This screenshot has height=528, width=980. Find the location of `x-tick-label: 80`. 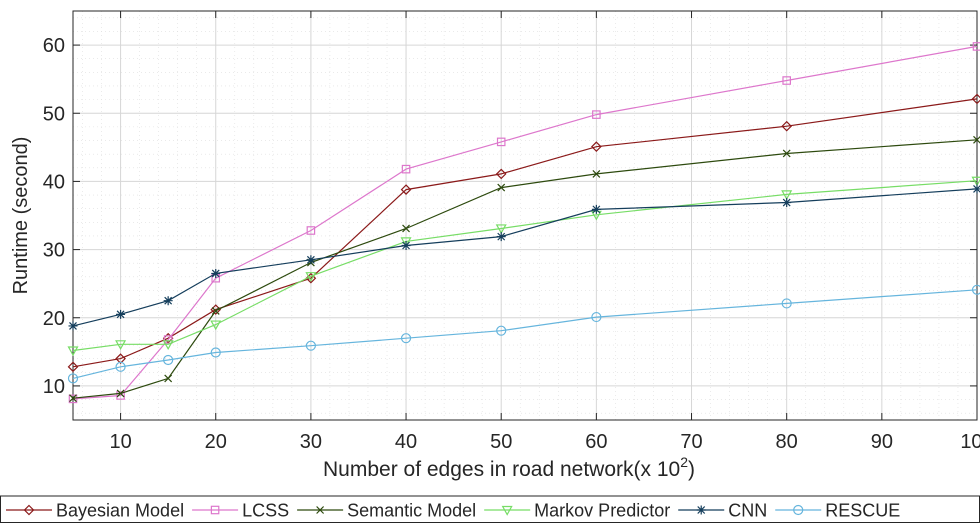

x-tick-label: 80 is located at coordinates (787, 442).